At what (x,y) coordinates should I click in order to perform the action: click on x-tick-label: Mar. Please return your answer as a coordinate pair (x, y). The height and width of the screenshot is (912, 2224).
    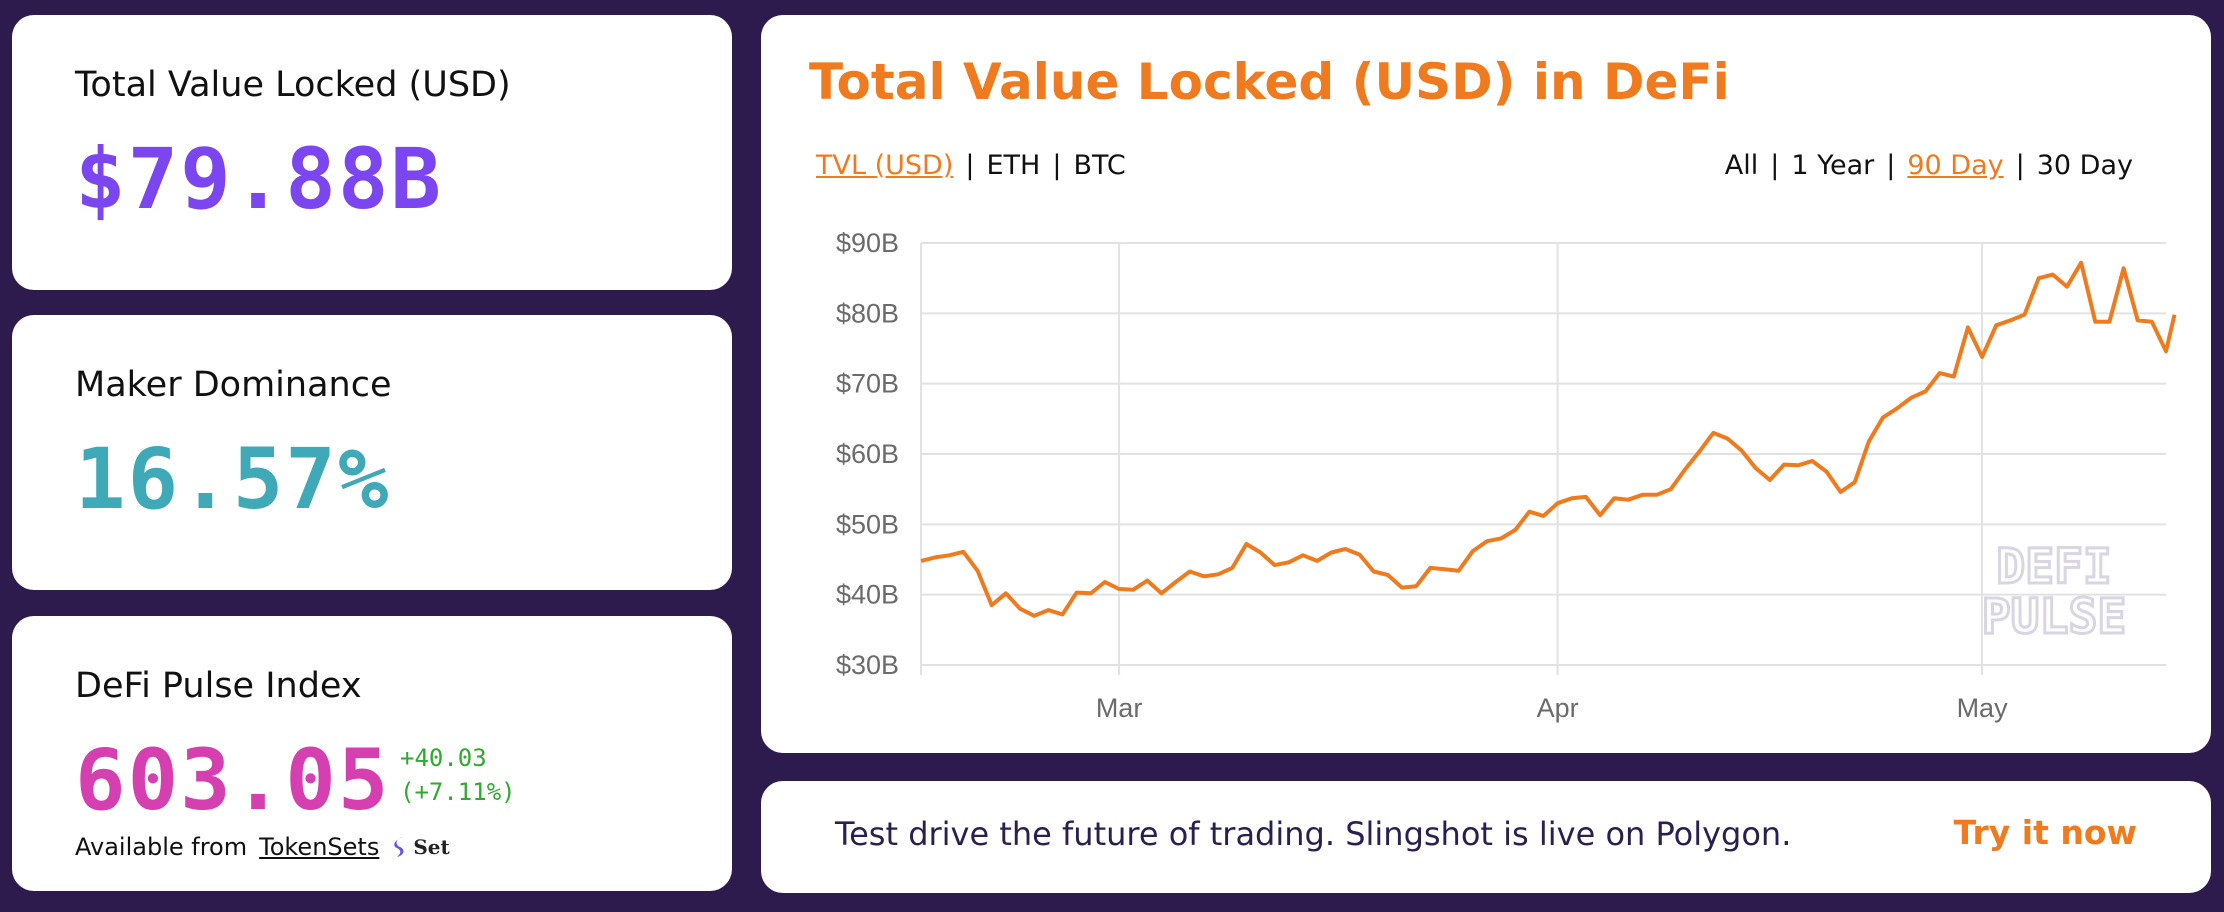
    Looking at the image, I should click on (1119, 708).